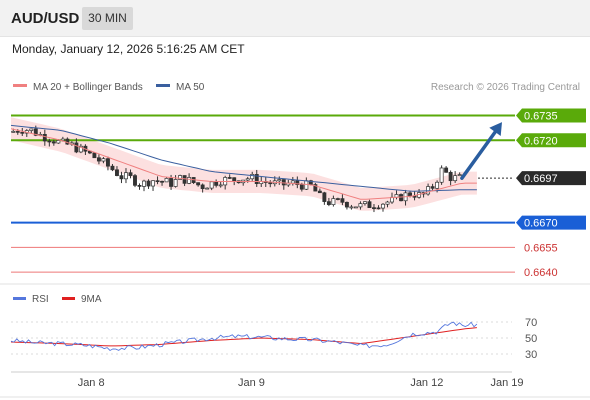 This screenshot has height=400, width=590. Describe the element at coordinates (190, 87) in the screenshot. I see `legend-label: MA 50` at that location.